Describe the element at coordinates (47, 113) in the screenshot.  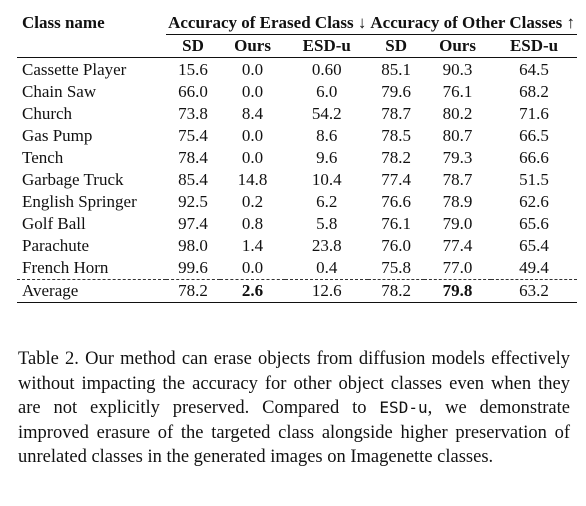
I see `class-name-cell: Church` at that location.